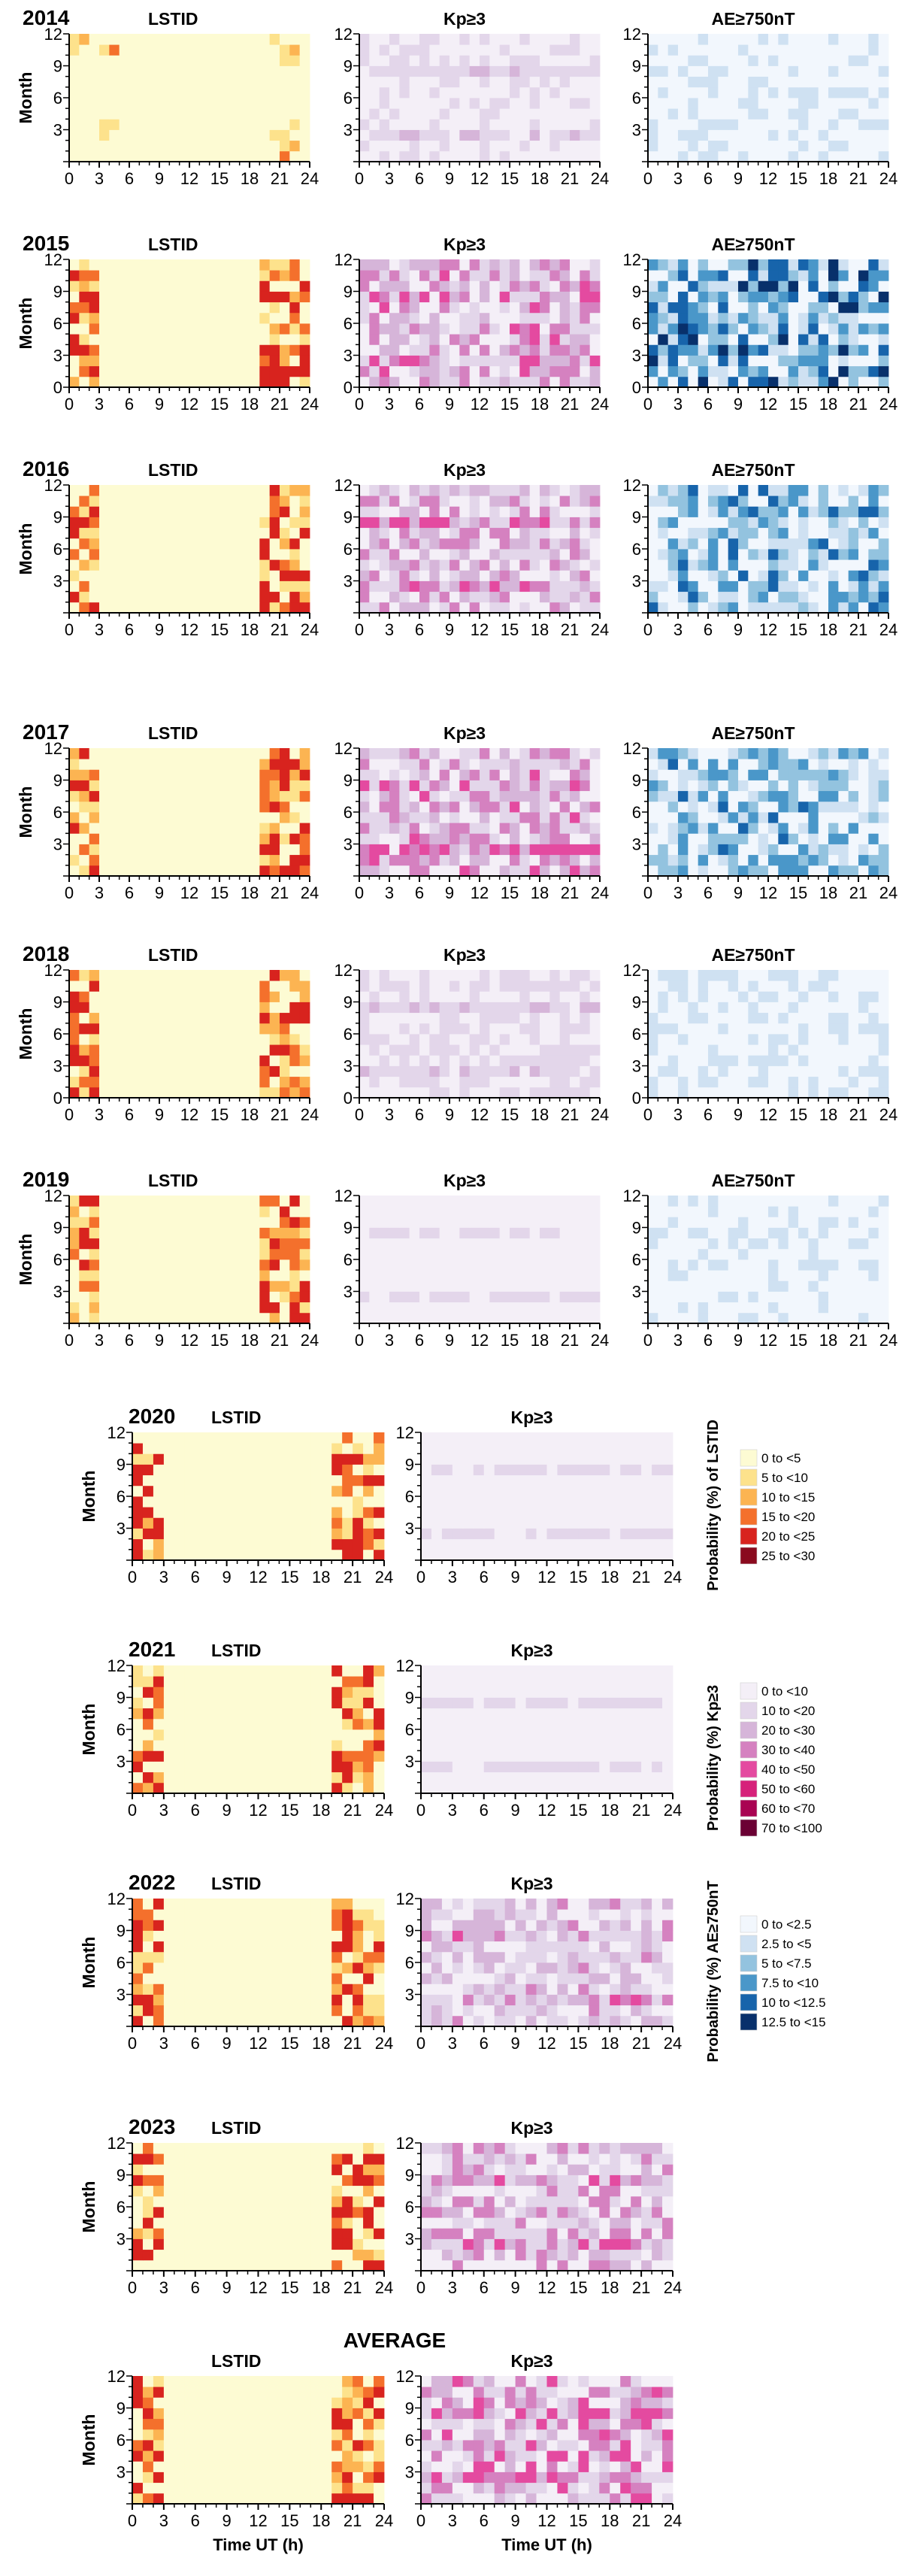  Describe the element at coordinates (540, 892) in the screenshot. I see `x-tick-label: 18` at that location.